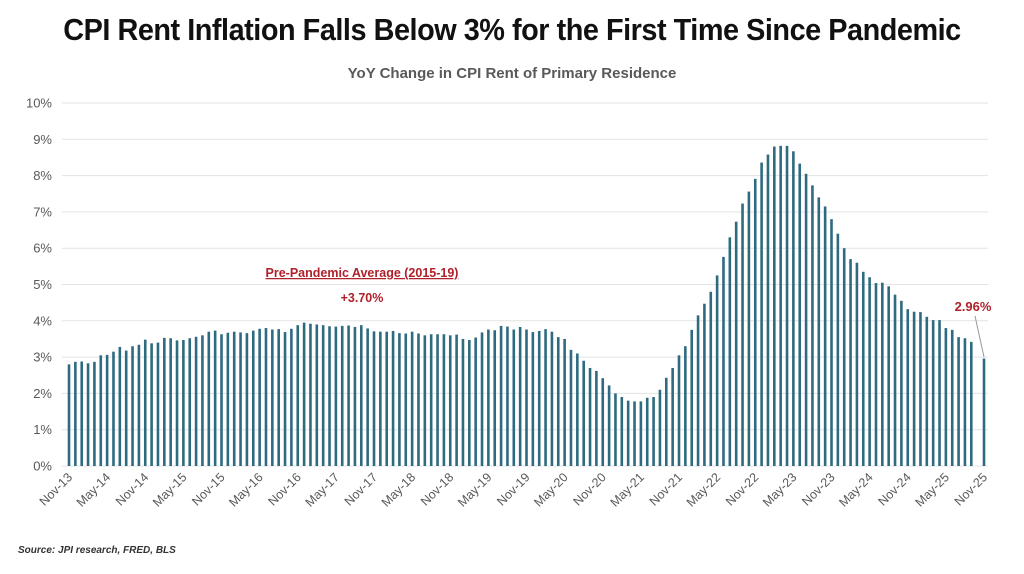  Describe the element at coordinates (474, 489) in the screenshot. I see `x-tick-label: May-19` at that location.